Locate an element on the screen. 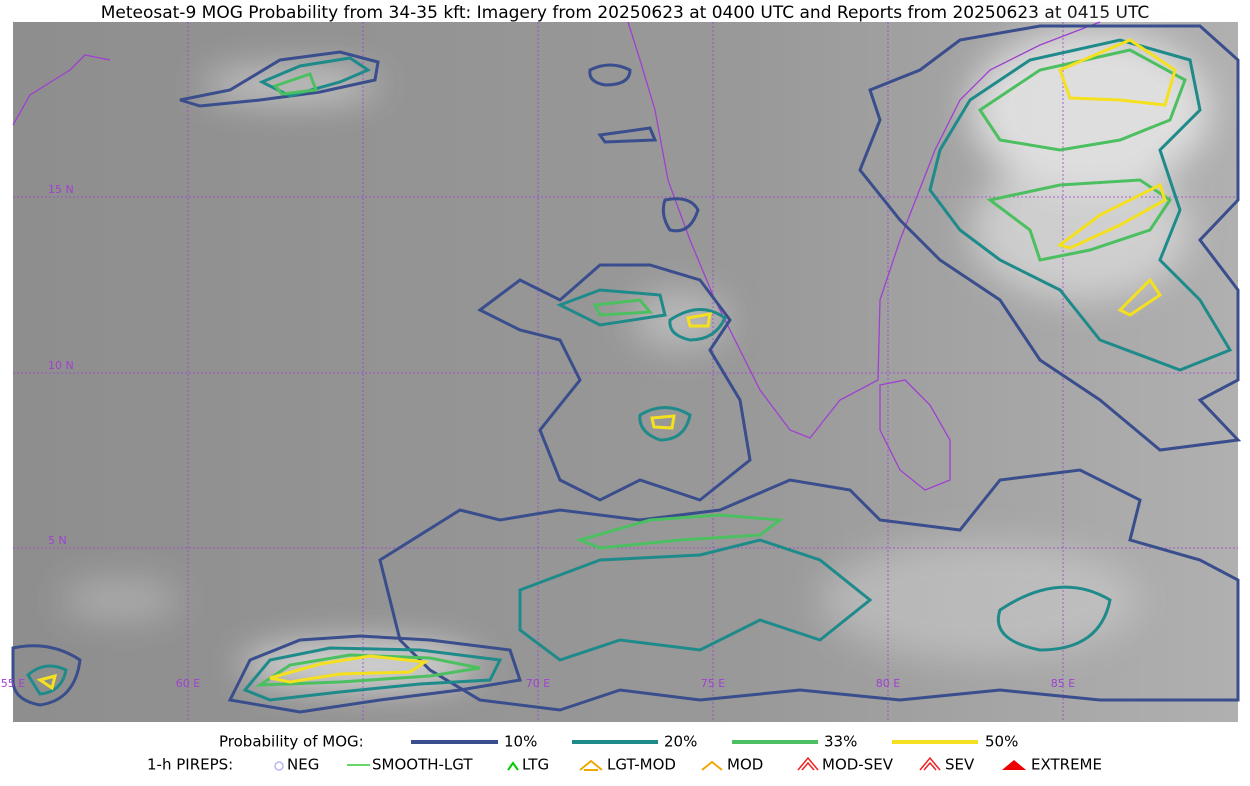  lat-label: 10 N is located at coordinates (61, 365).